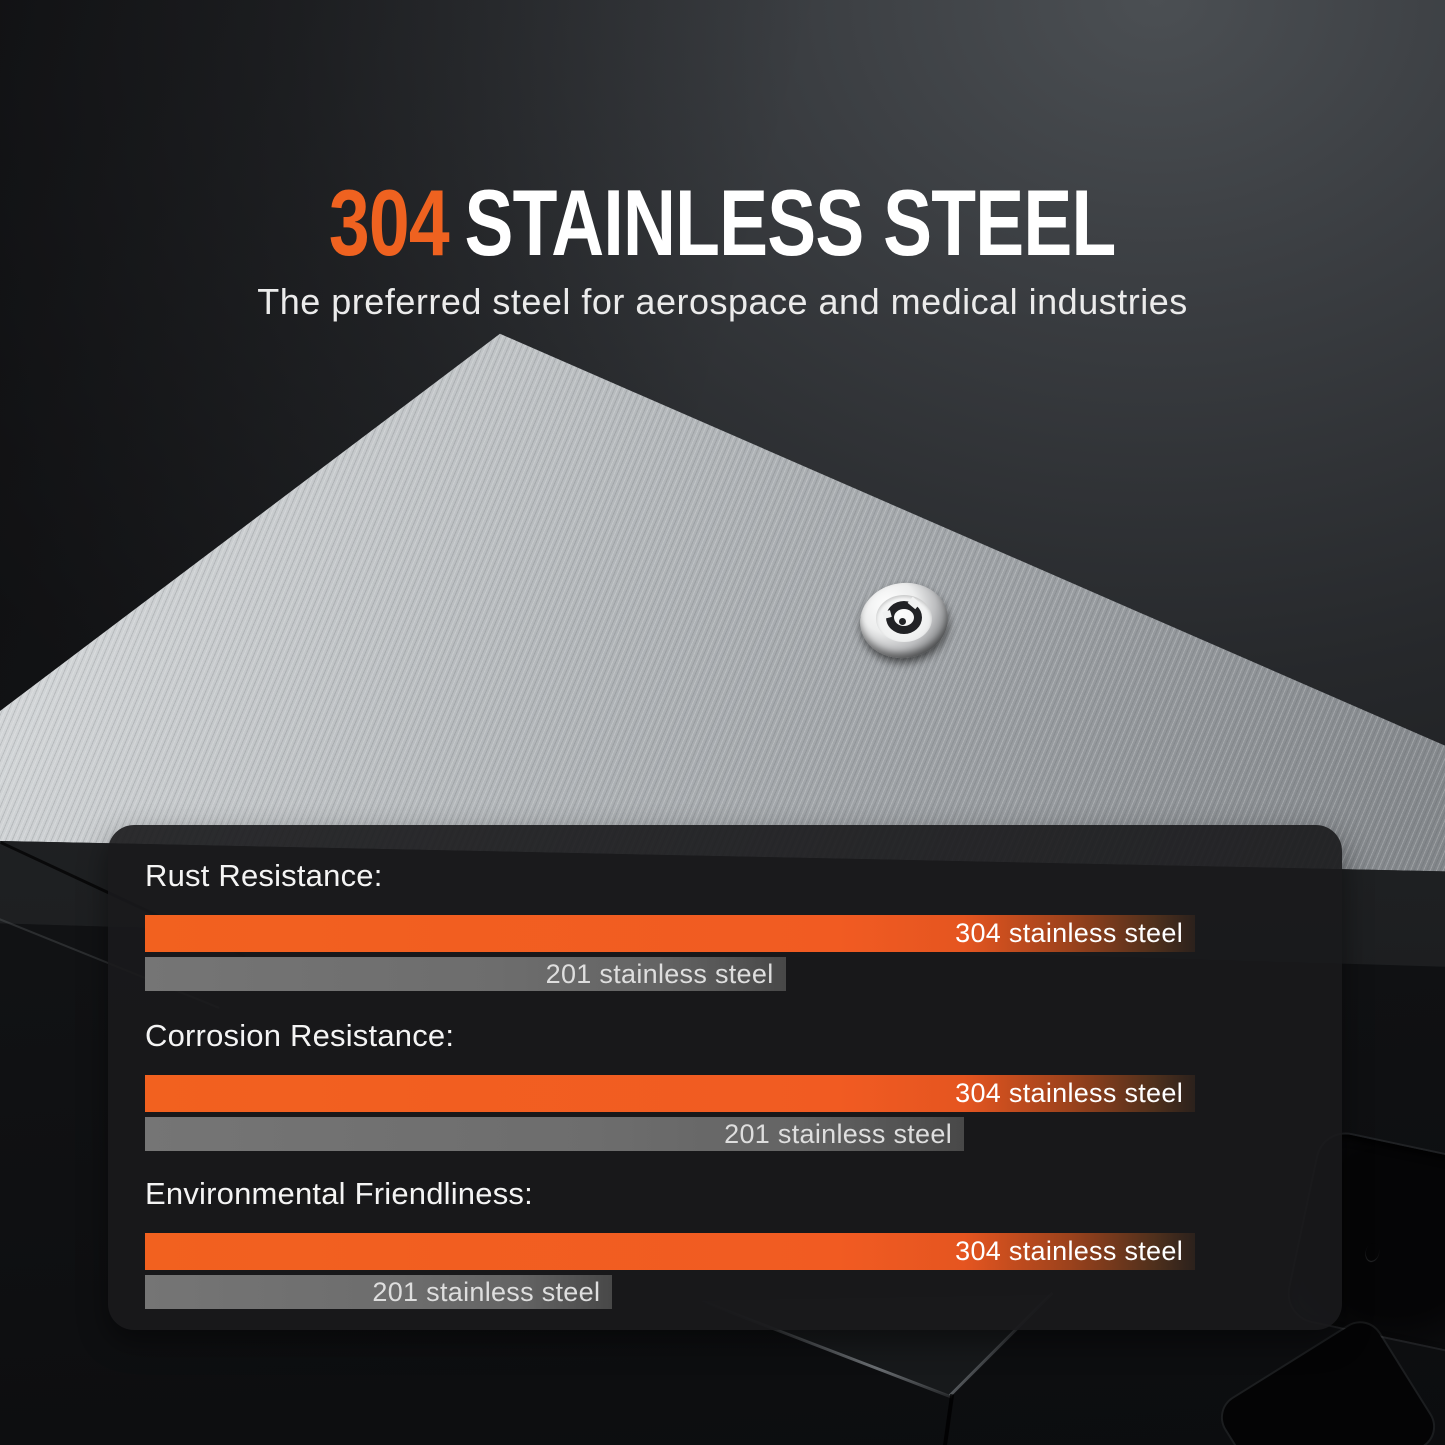 Image resolution: width=1445 pixels, height=1445 pixels. I want to click on title-rest: STAINLESS STEEL, so click(790, 222).